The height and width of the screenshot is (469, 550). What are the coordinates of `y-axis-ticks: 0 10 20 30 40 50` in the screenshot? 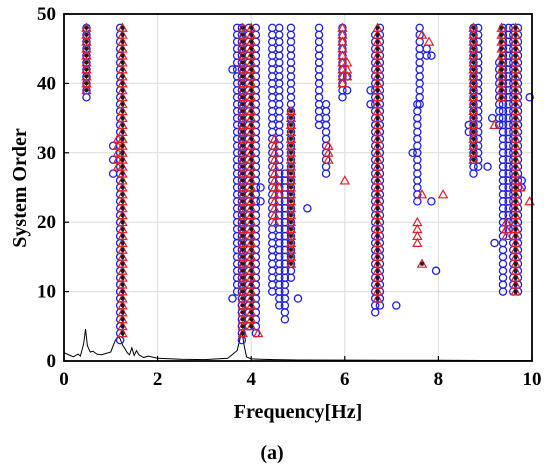 It's located at (53, 188).